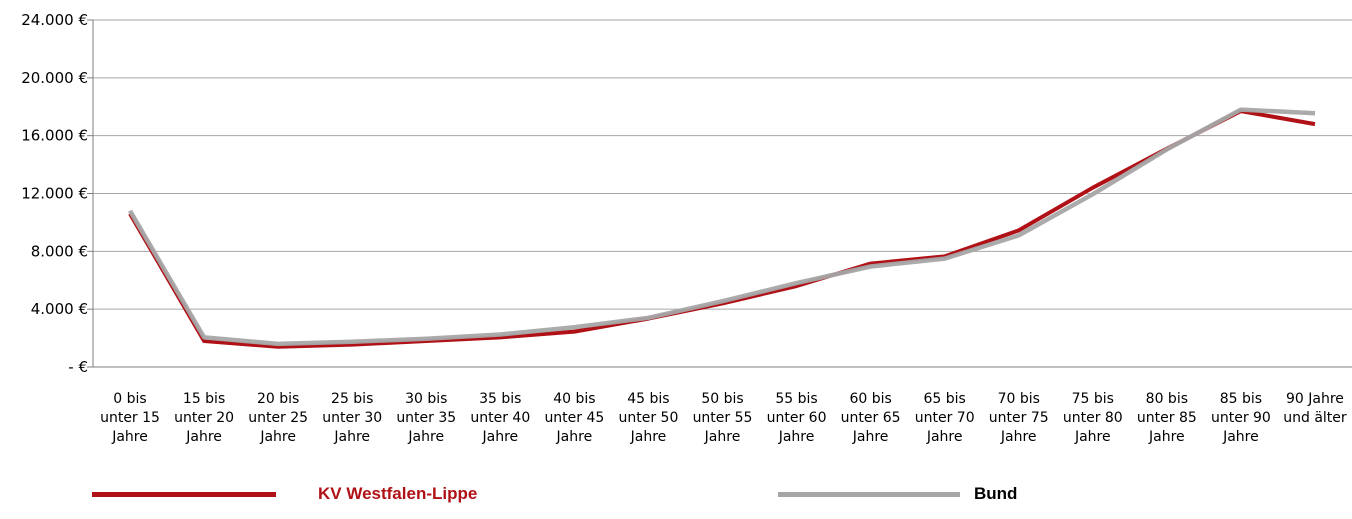 Image resolution: width=1352 pixels, height=519 pixels. I want to click on x-tick-label-line: unter 90, so click(1241, 418).